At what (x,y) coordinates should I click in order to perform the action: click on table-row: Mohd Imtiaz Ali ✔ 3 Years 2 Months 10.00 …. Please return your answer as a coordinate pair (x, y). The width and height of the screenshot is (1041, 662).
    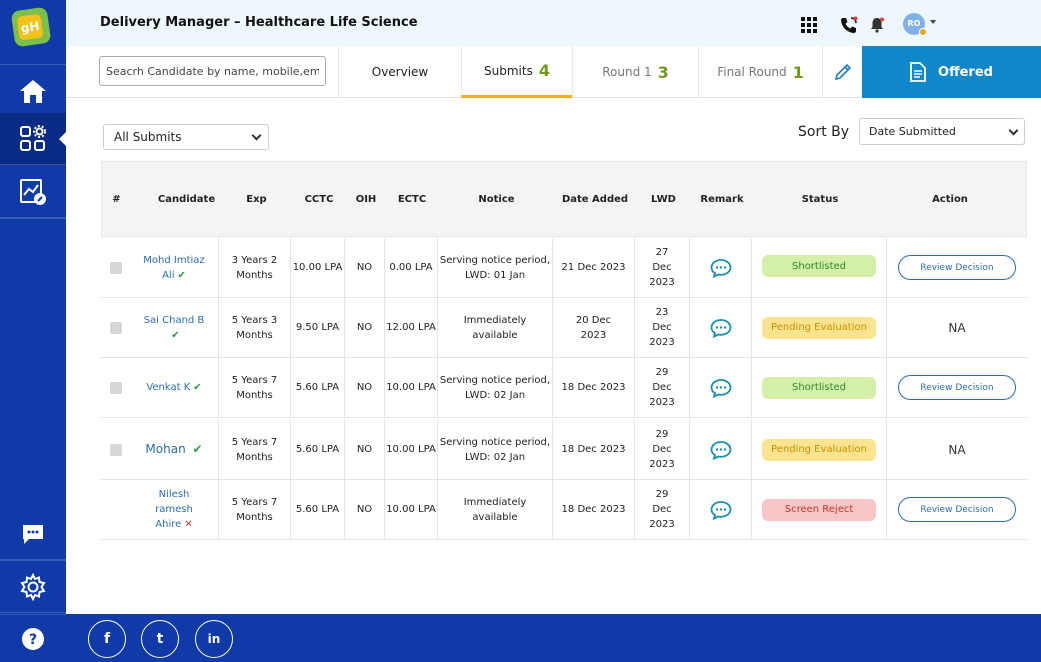
    Looking at the image, I should click on (564, 268).